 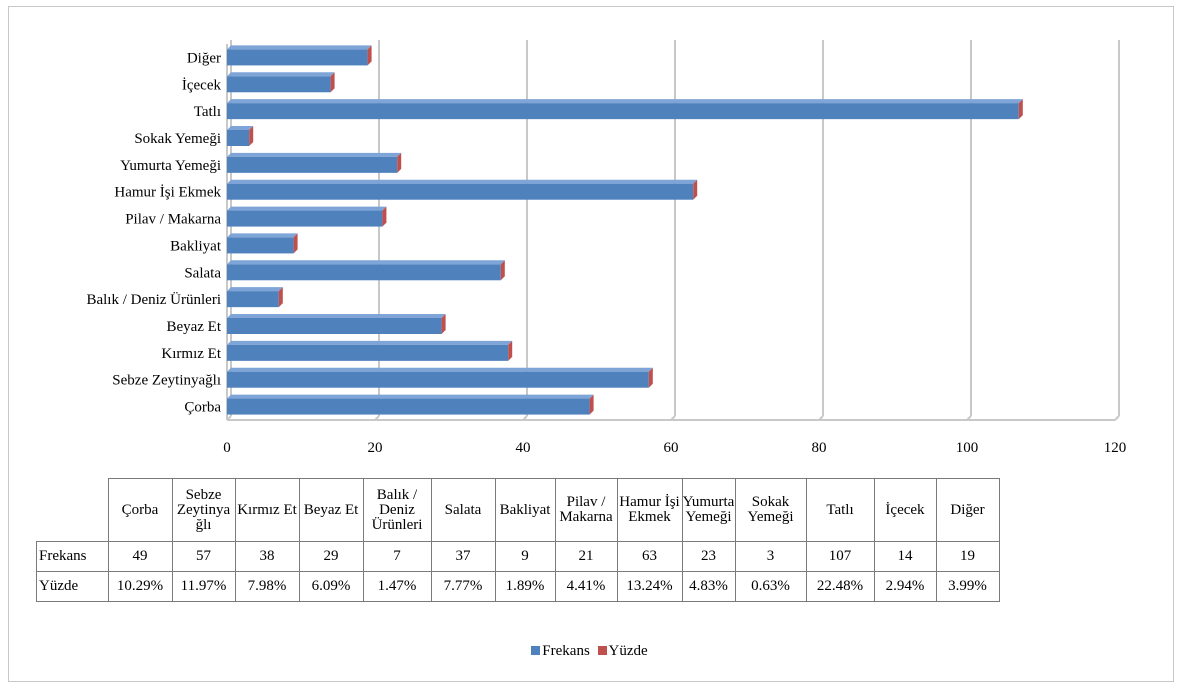 I want to click on data-table-cell: 38, so click(x=267, y=556).